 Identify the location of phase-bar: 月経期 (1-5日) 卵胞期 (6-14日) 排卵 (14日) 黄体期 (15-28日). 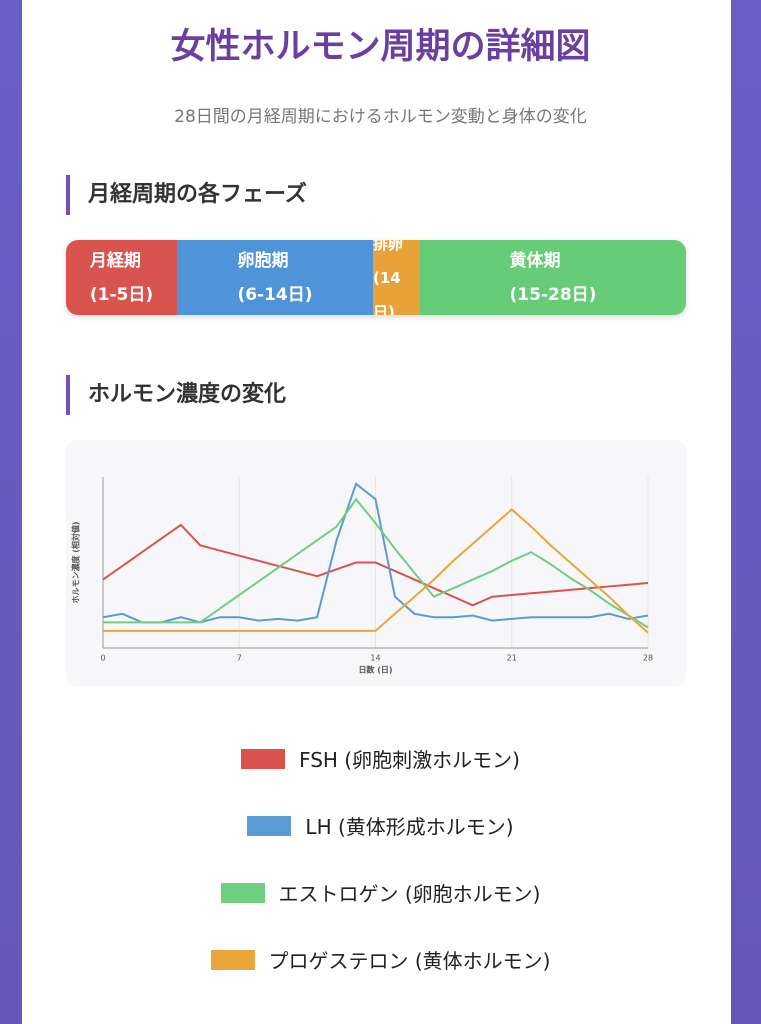
(376, 277).